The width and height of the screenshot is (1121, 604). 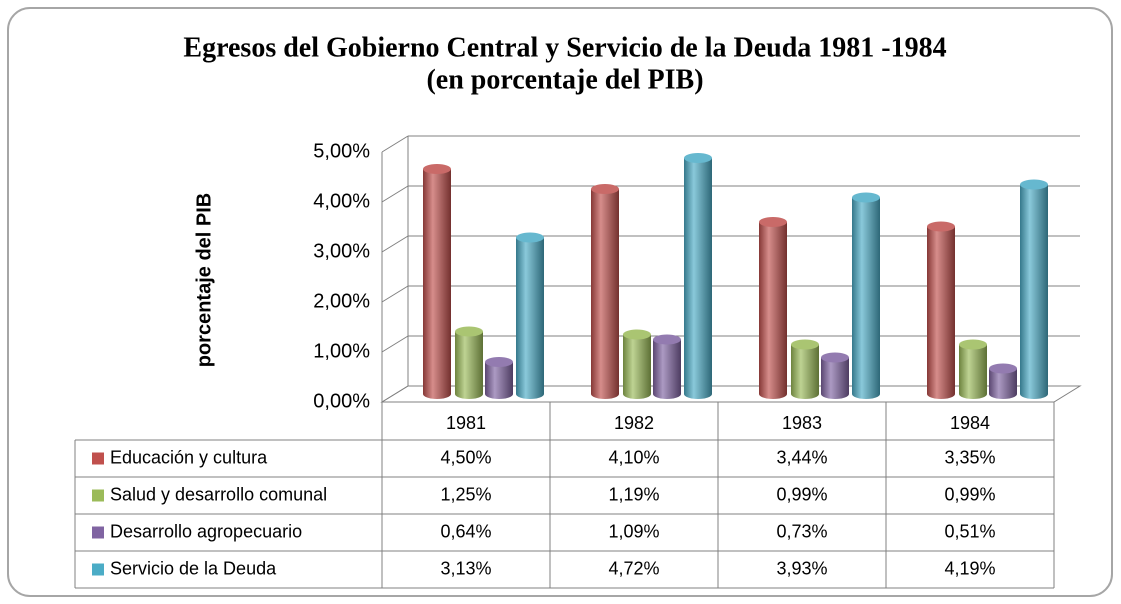 What do you see at coordinates (204, 280) in the screenshot?
I see `y-axis-label: porcentaje del PIB` at bounding box center [204, 280].